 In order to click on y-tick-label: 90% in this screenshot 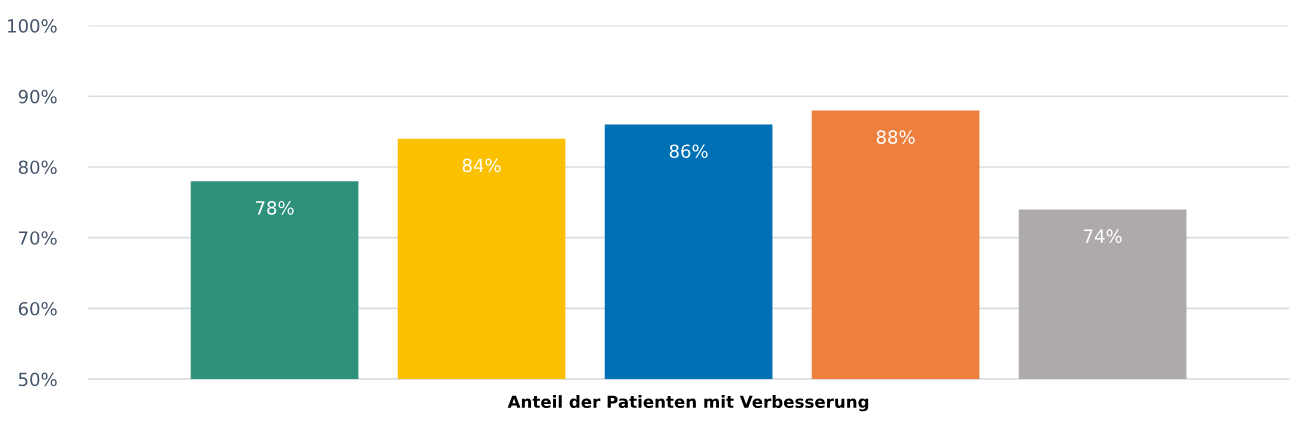, I will do `click(37, 96)`.